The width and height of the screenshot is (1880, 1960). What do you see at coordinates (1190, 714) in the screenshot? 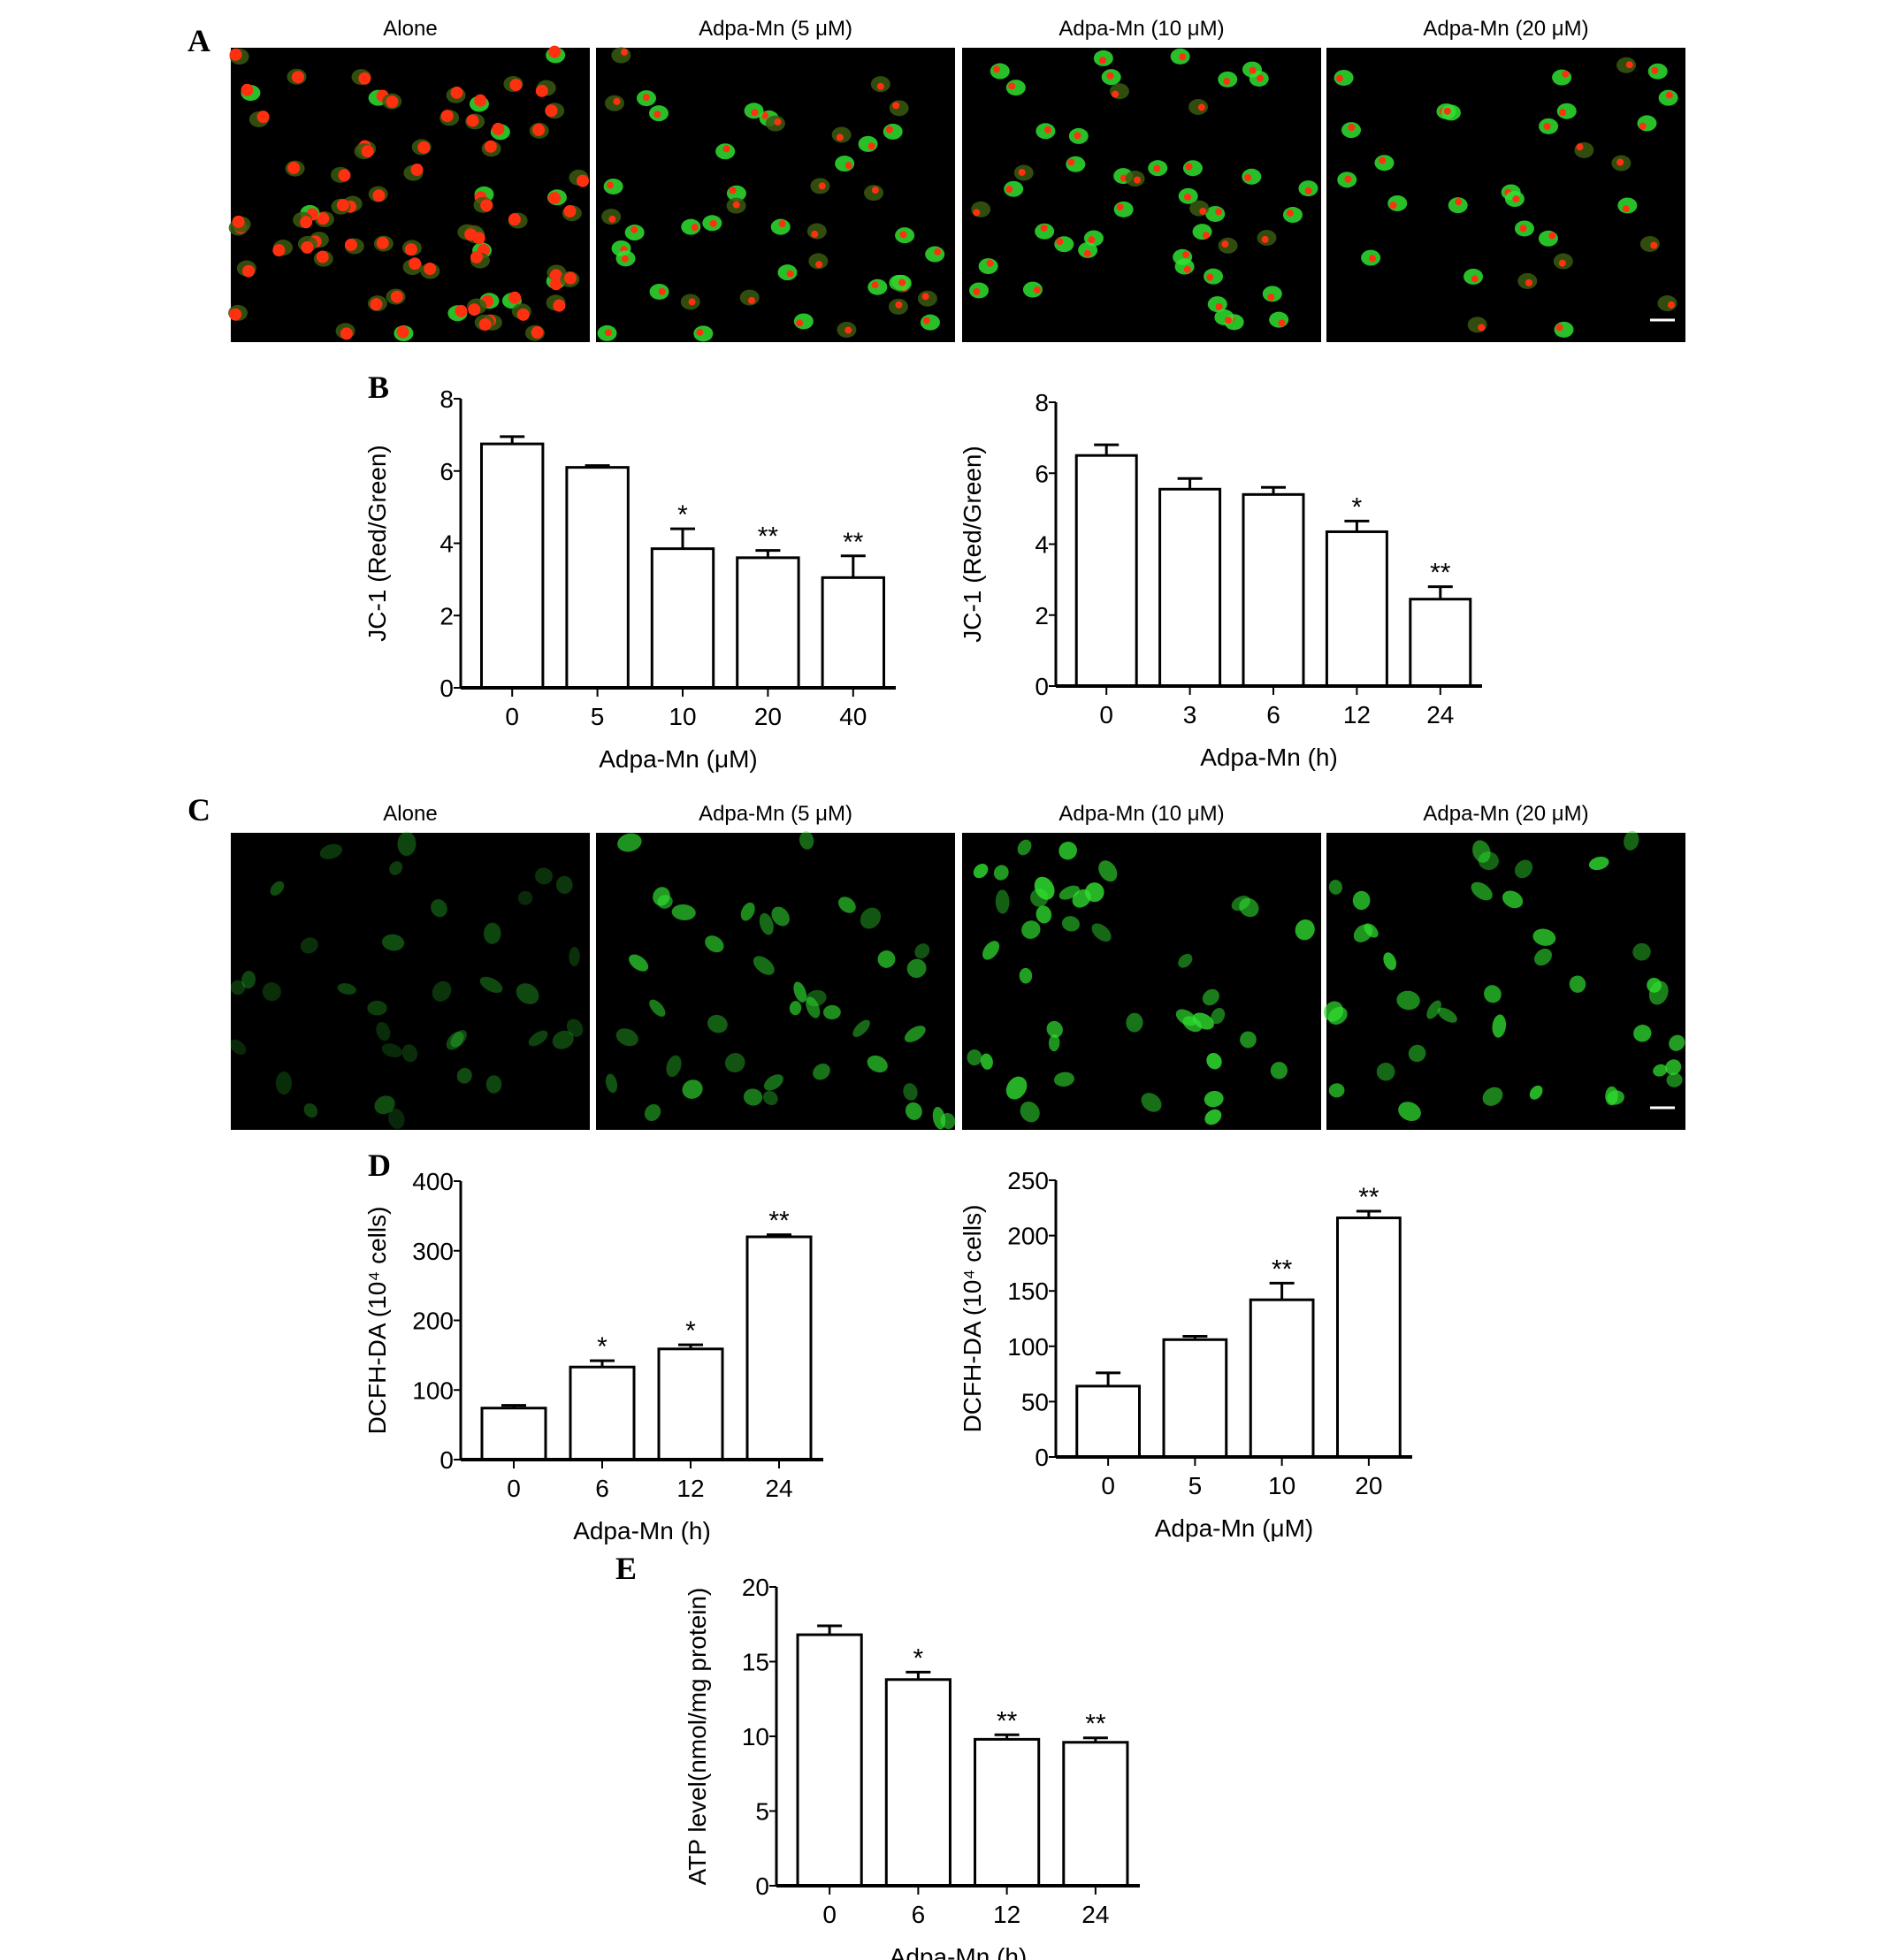
I see `x-tick-label: 3` at bounding box center [1190, 714].